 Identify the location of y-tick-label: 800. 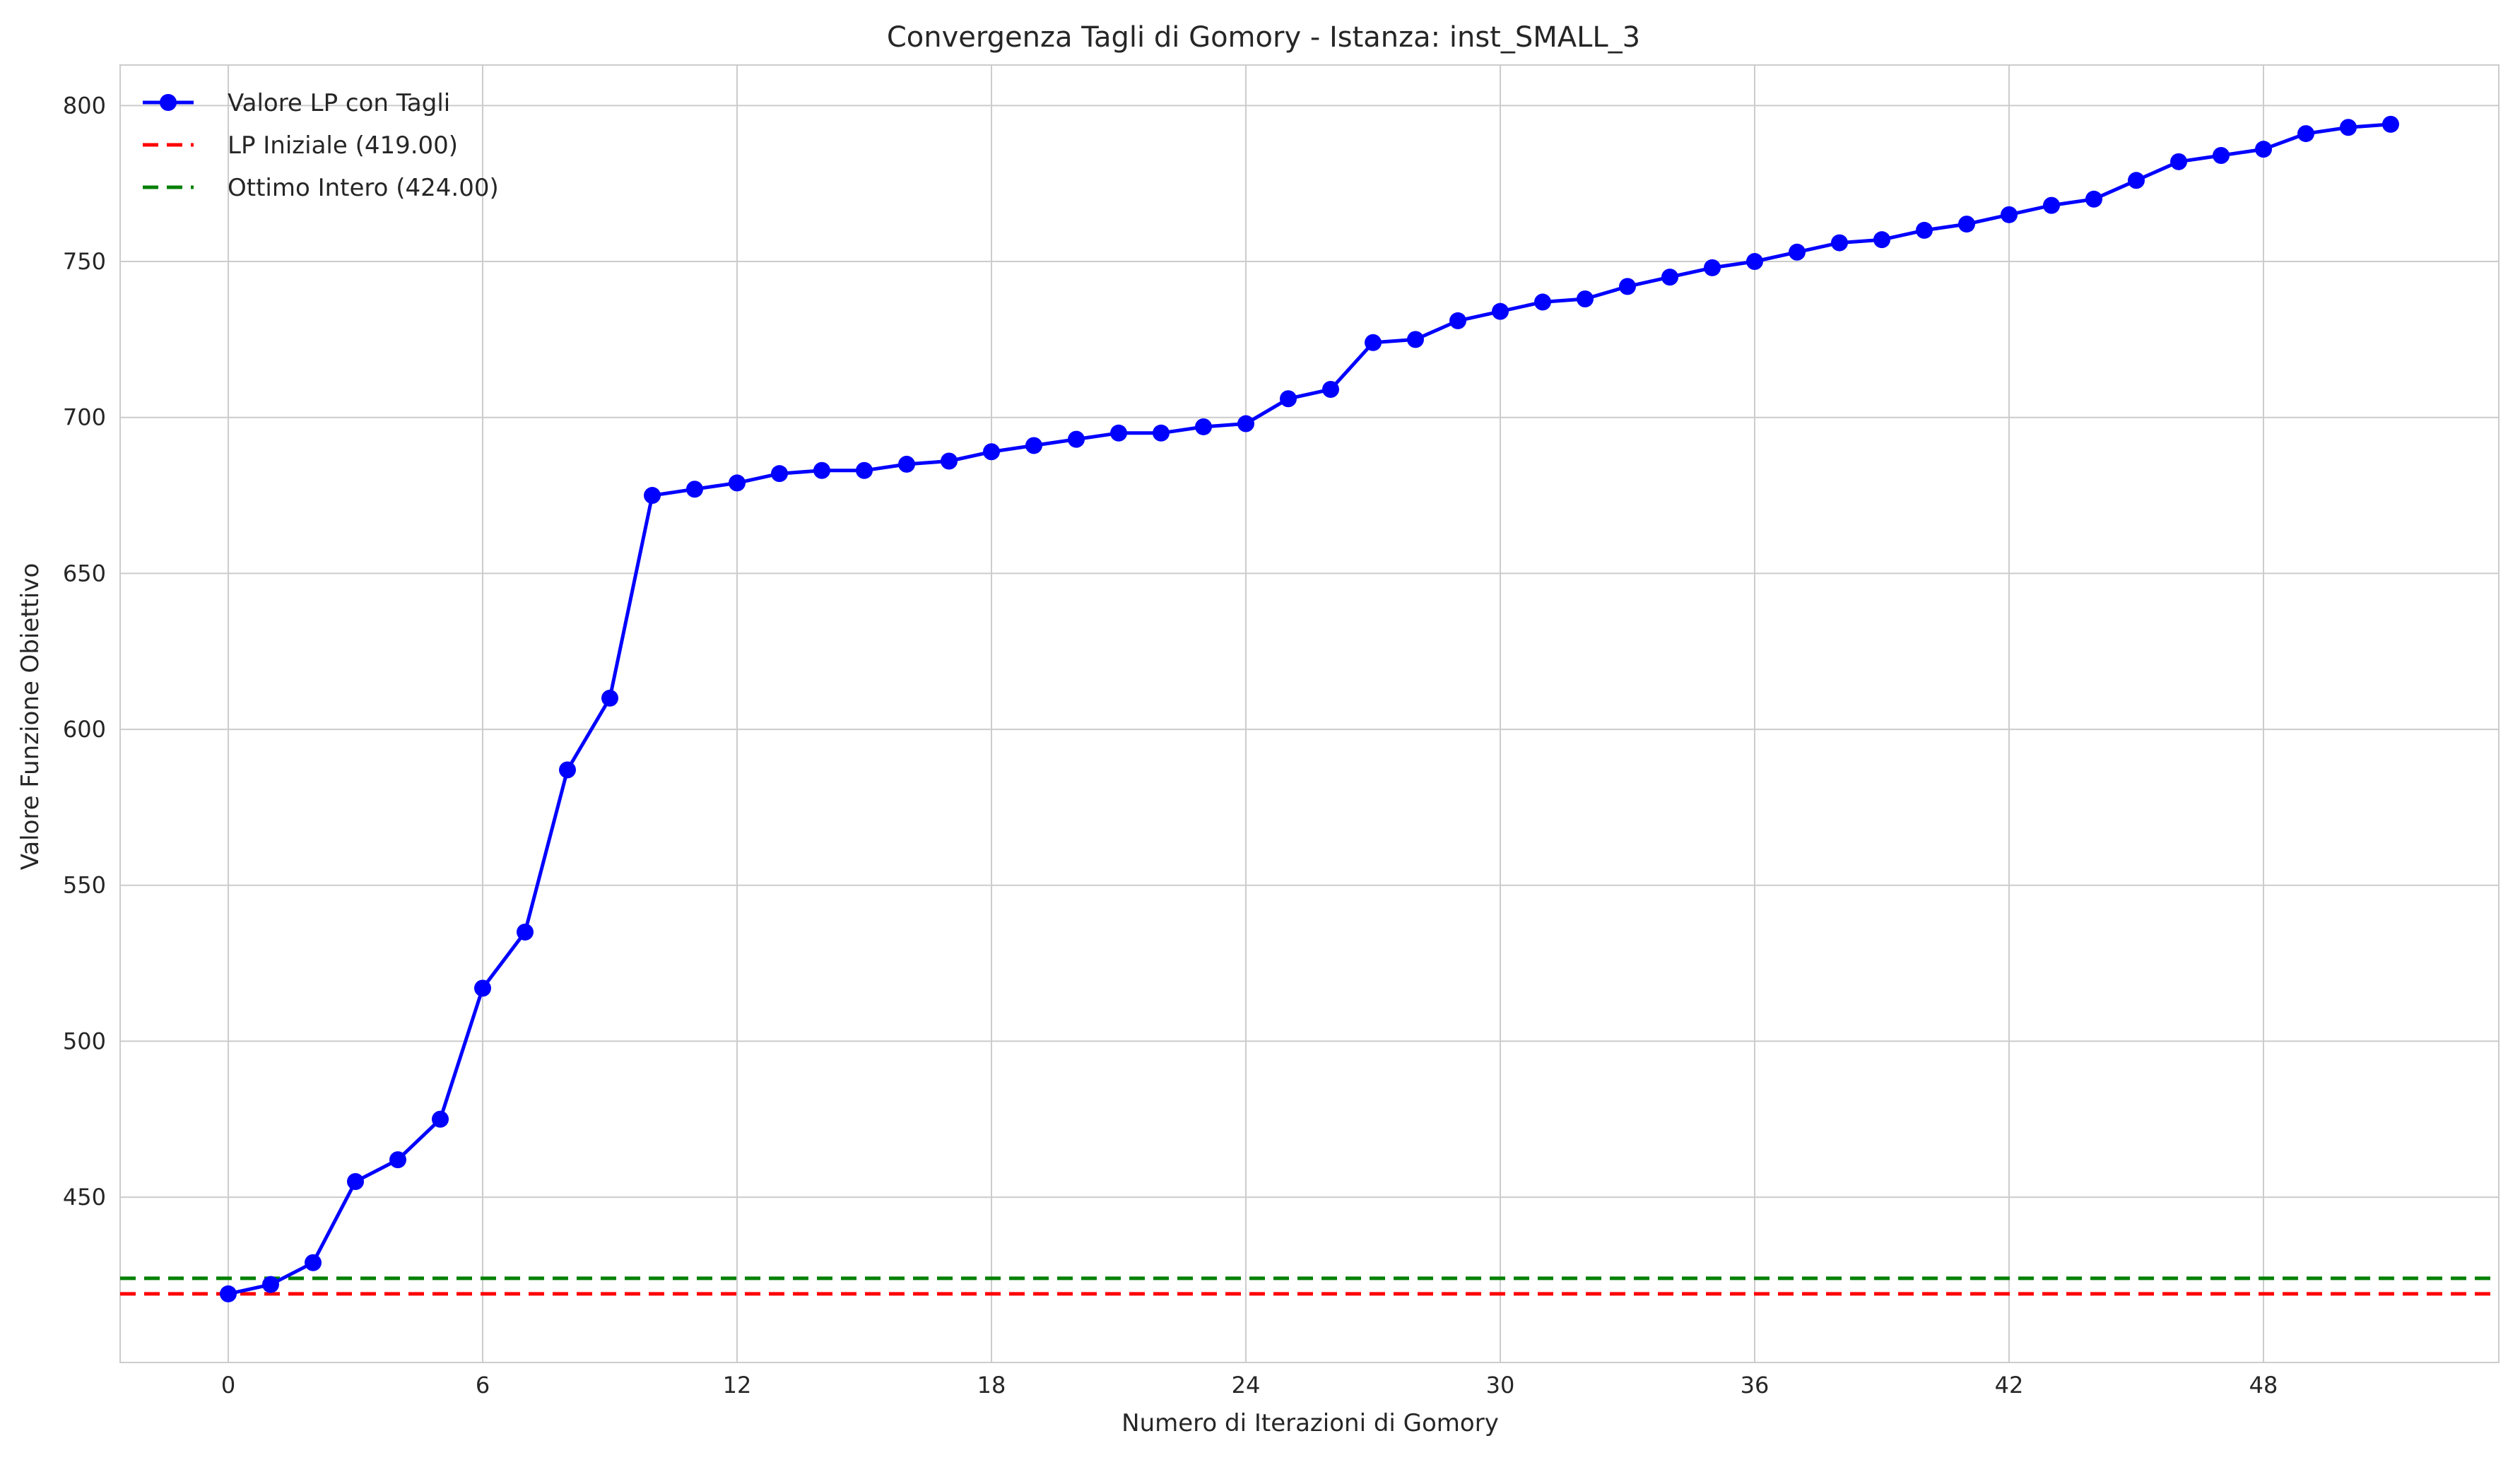
(84, 105).